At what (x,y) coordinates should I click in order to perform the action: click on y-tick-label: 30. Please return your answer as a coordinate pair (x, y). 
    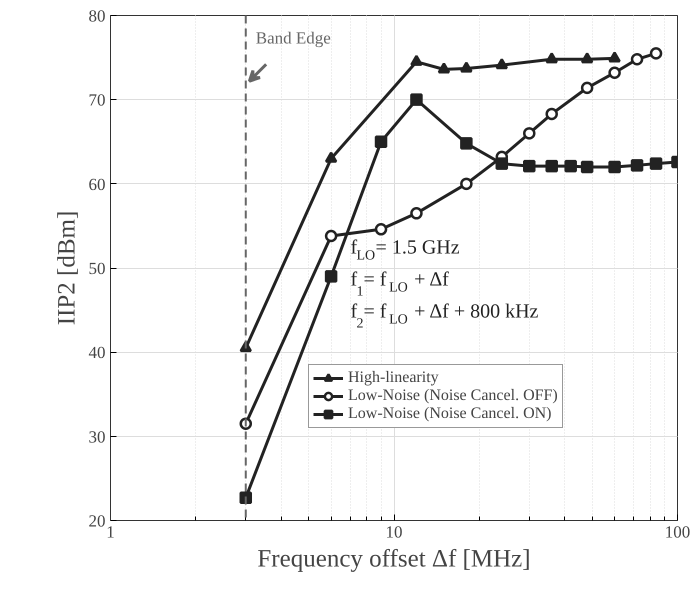
    Looking at the image, I should click on (97, 436).